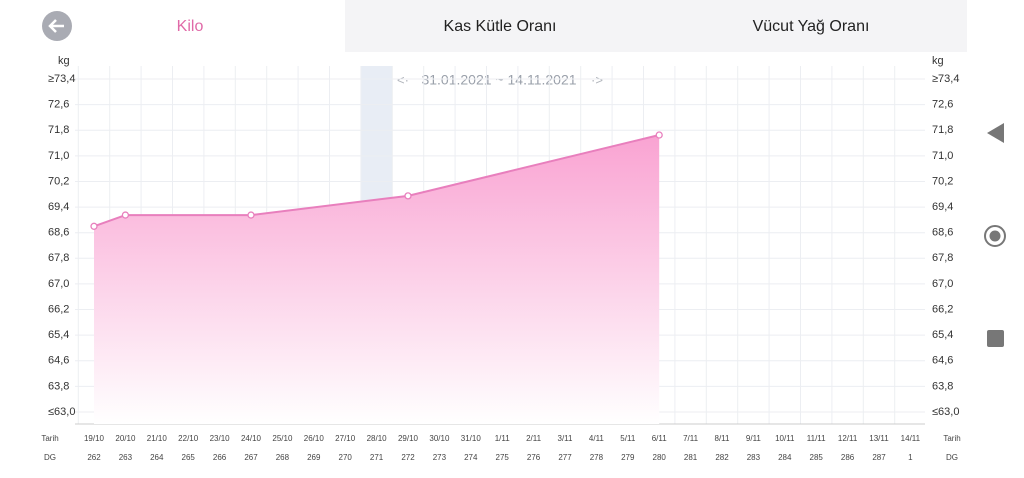 This screenshot has height=478, width=1024. Describe the element at coordinates (811, 26) in the screenshot. I see `tab: Vücut Yağ Oranı` at that location.